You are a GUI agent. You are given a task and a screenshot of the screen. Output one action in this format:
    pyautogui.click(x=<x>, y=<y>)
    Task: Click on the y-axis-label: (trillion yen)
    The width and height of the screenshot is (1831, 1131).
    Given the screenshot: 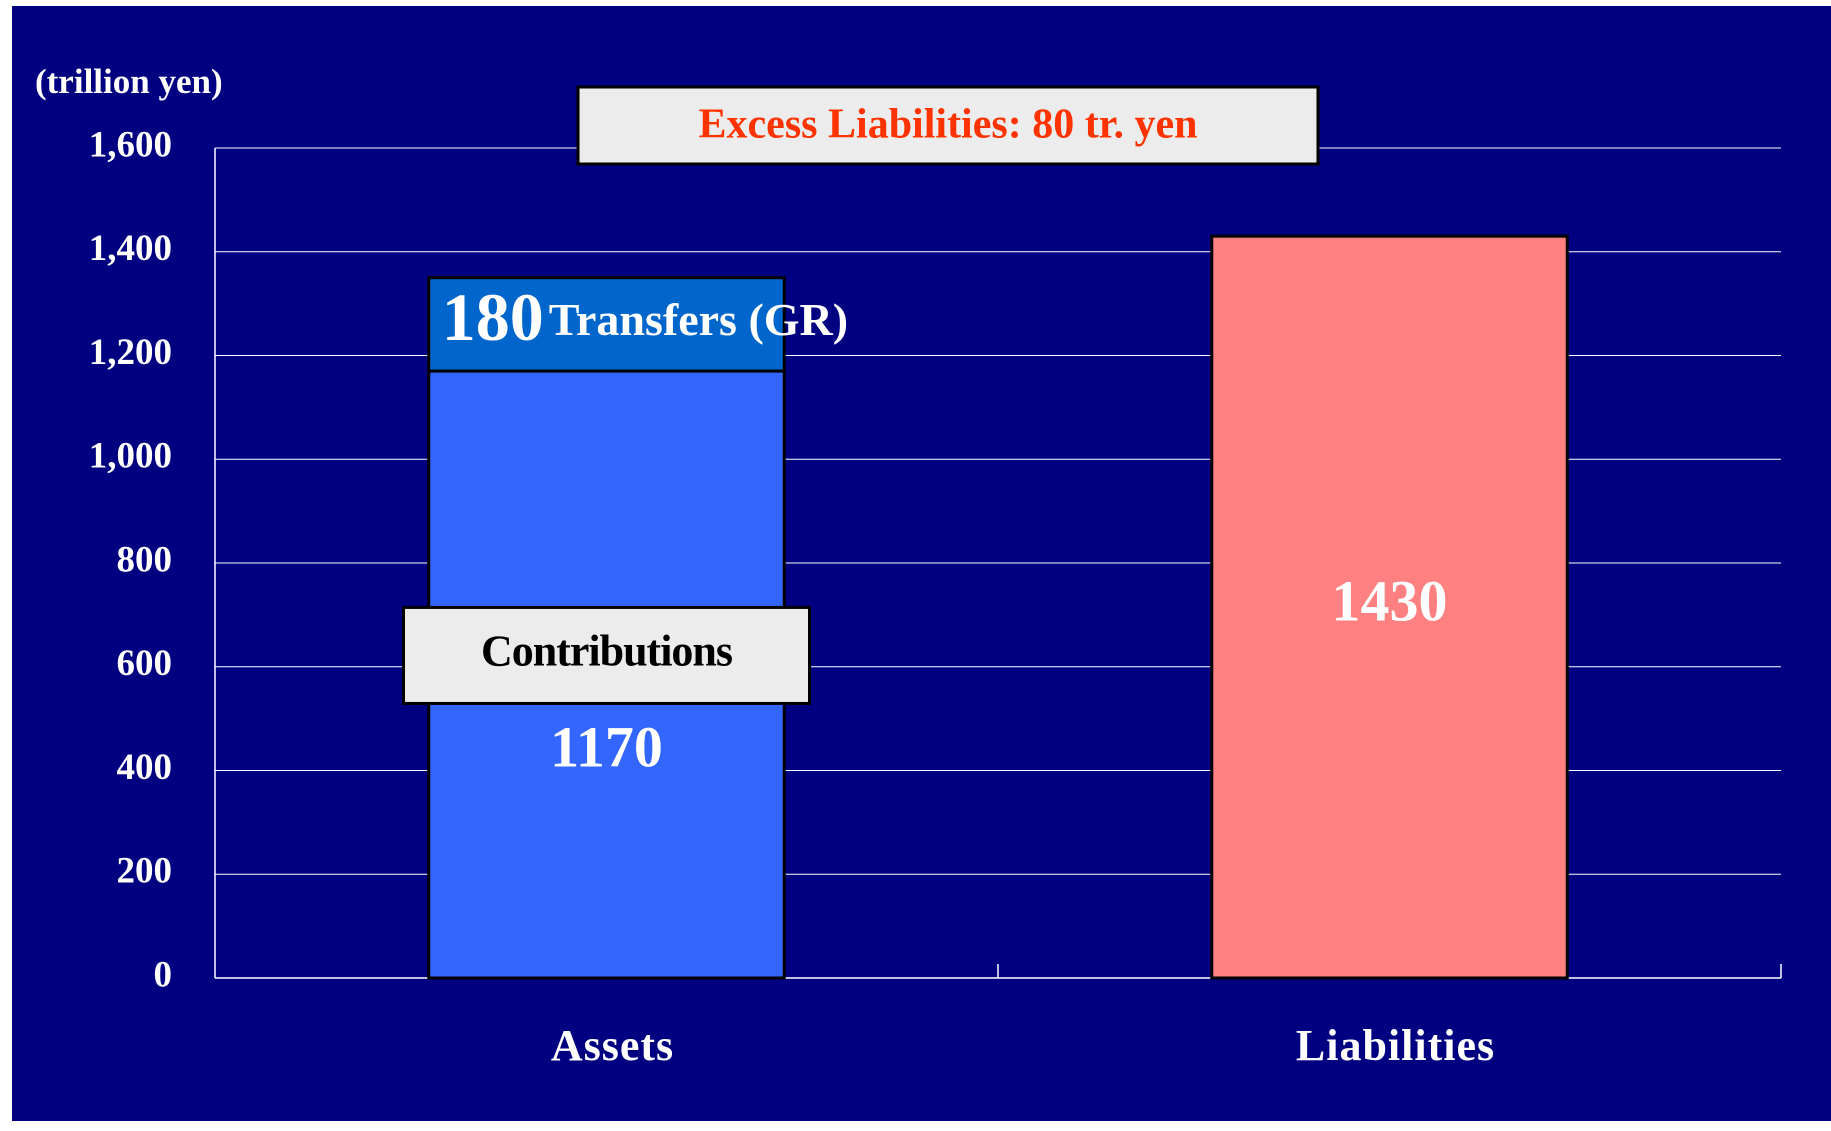 What is the action you would take?
    pyautogui.click(x=129, y=81)
    